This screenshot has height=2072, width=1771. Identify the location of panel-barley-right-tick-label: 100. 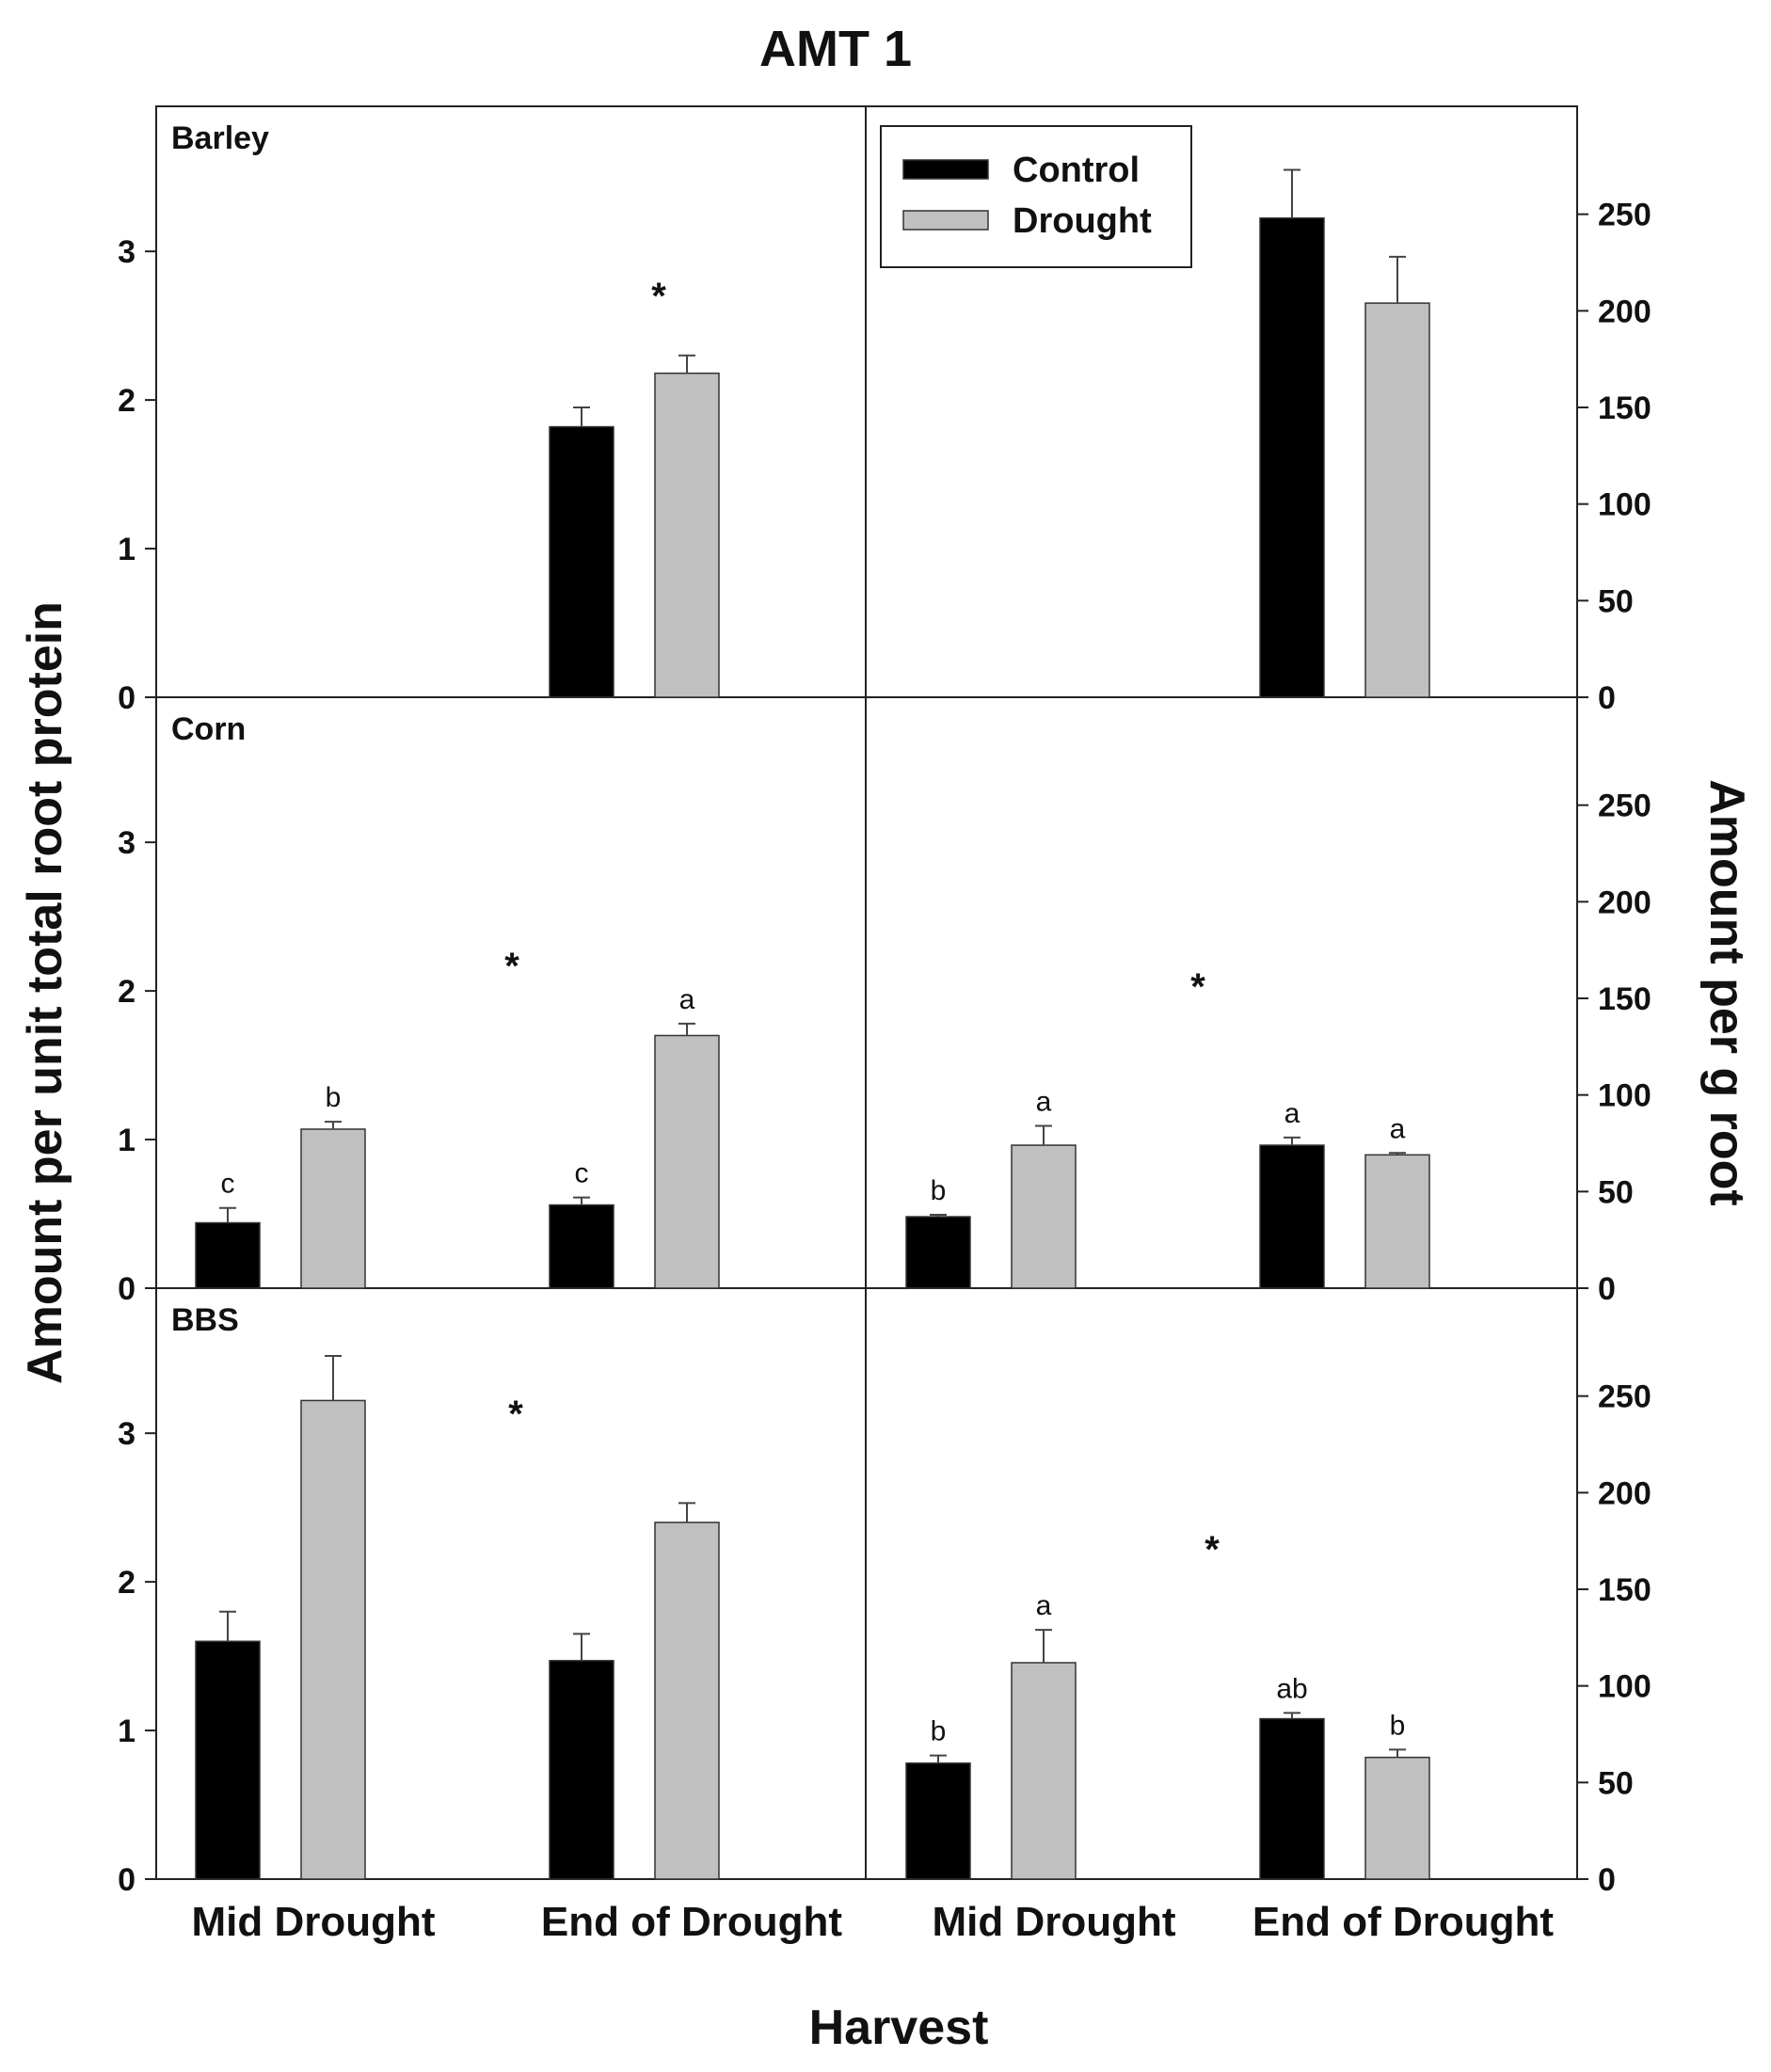
(1624, 505).